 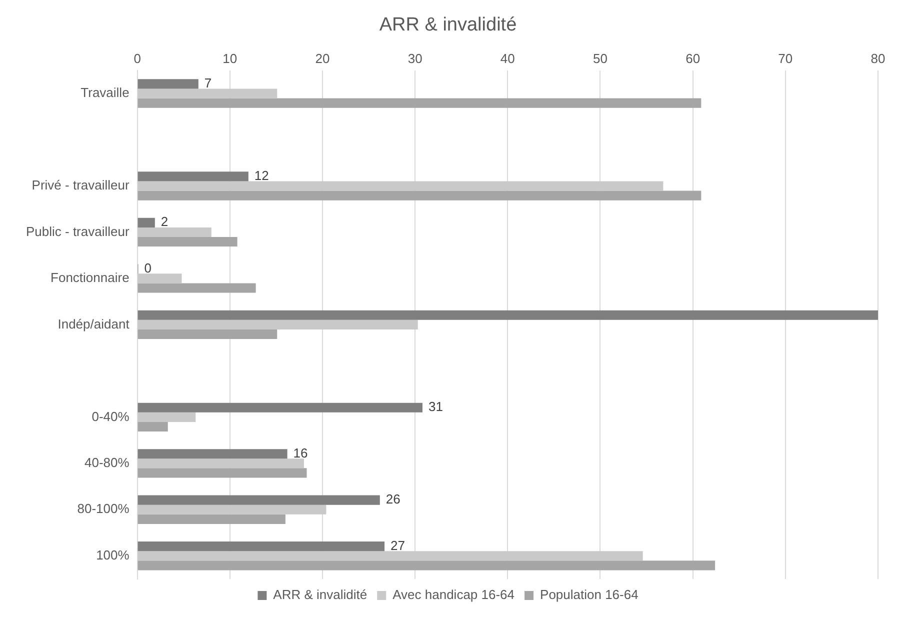 What do you see at coordinates (322, 58) in the screenshot?
I see `x-tick-label: 20` at bounding box center [322, 58].